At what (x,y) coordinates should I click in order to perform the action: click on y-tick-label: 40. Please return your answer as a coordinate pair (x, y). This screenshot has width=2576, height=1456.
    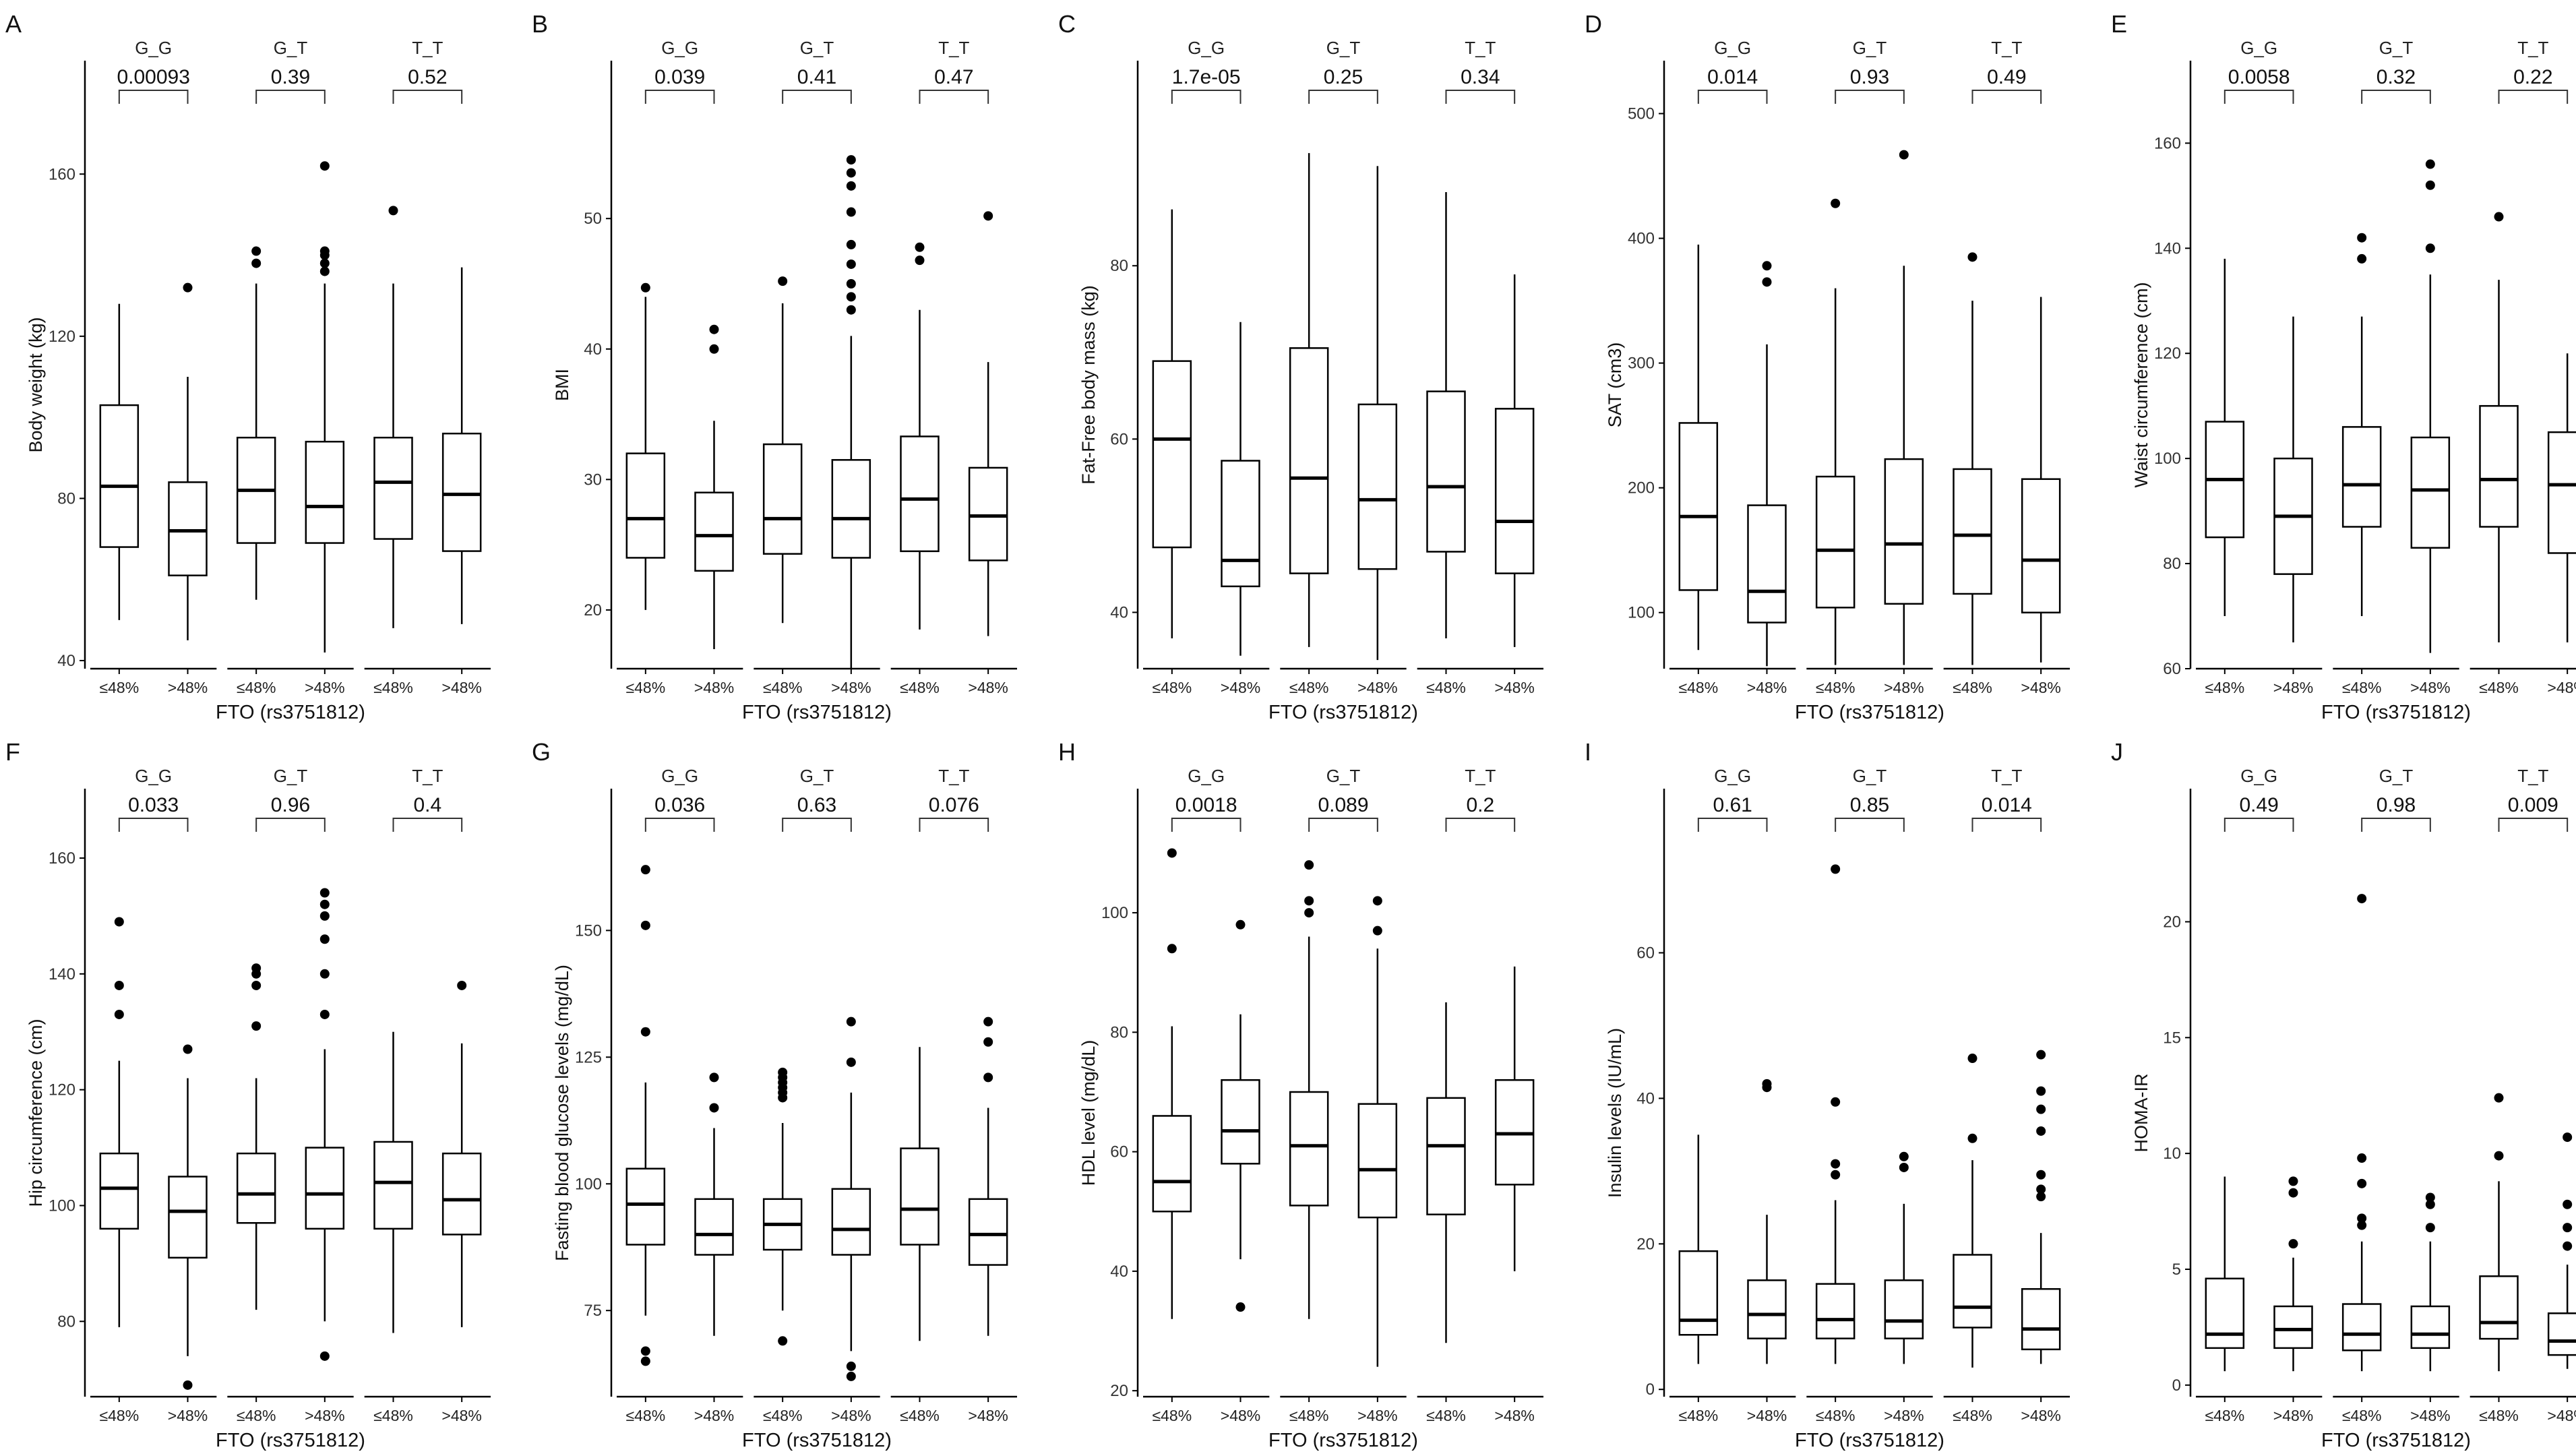
    Looking at the image, I should click on (1646, 1098).